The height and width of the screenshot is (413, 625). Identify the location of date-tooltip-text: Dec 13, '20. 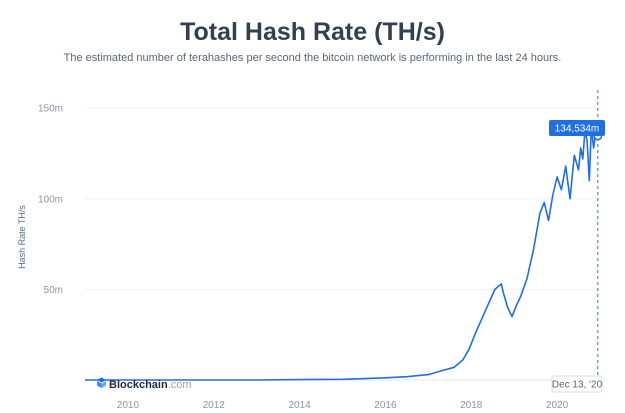
(577, 385).